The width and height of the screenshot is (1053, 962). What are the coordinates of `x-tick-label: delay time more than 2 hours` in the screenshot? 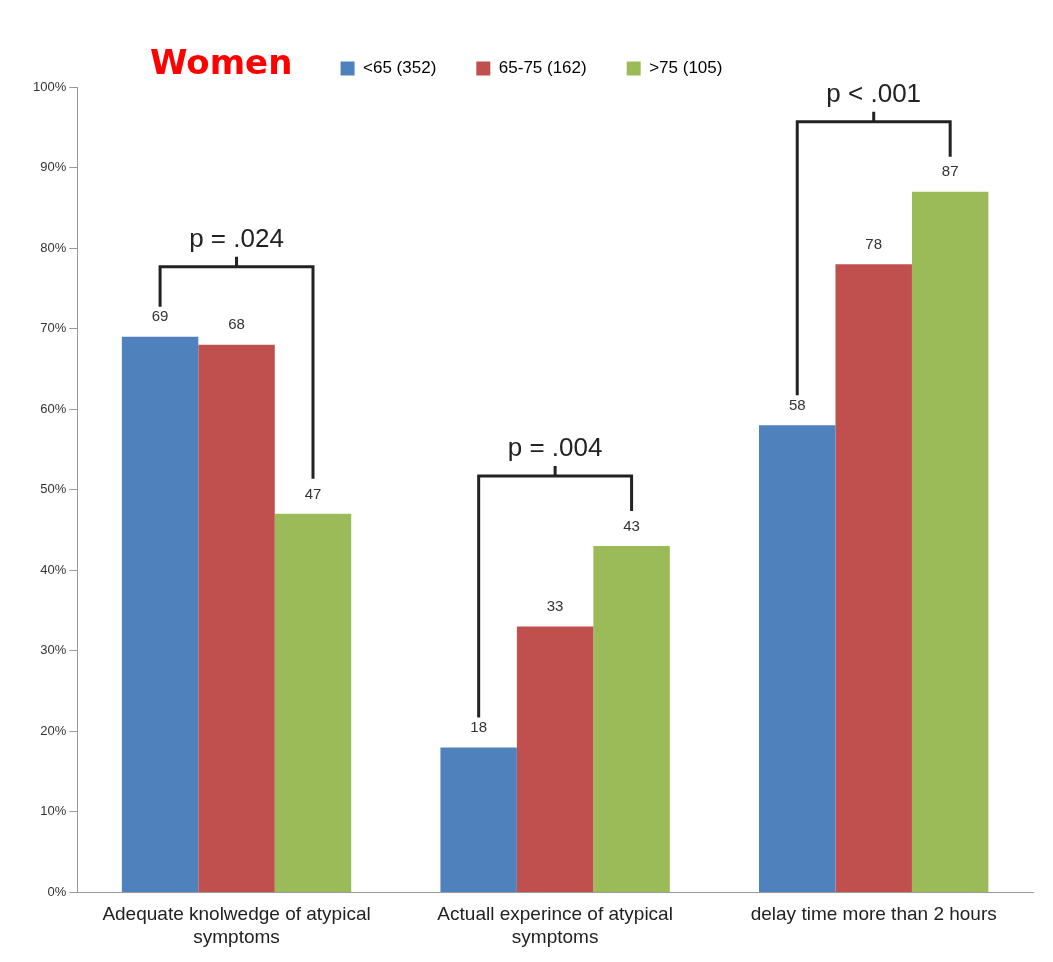 It's located at (873, 914).